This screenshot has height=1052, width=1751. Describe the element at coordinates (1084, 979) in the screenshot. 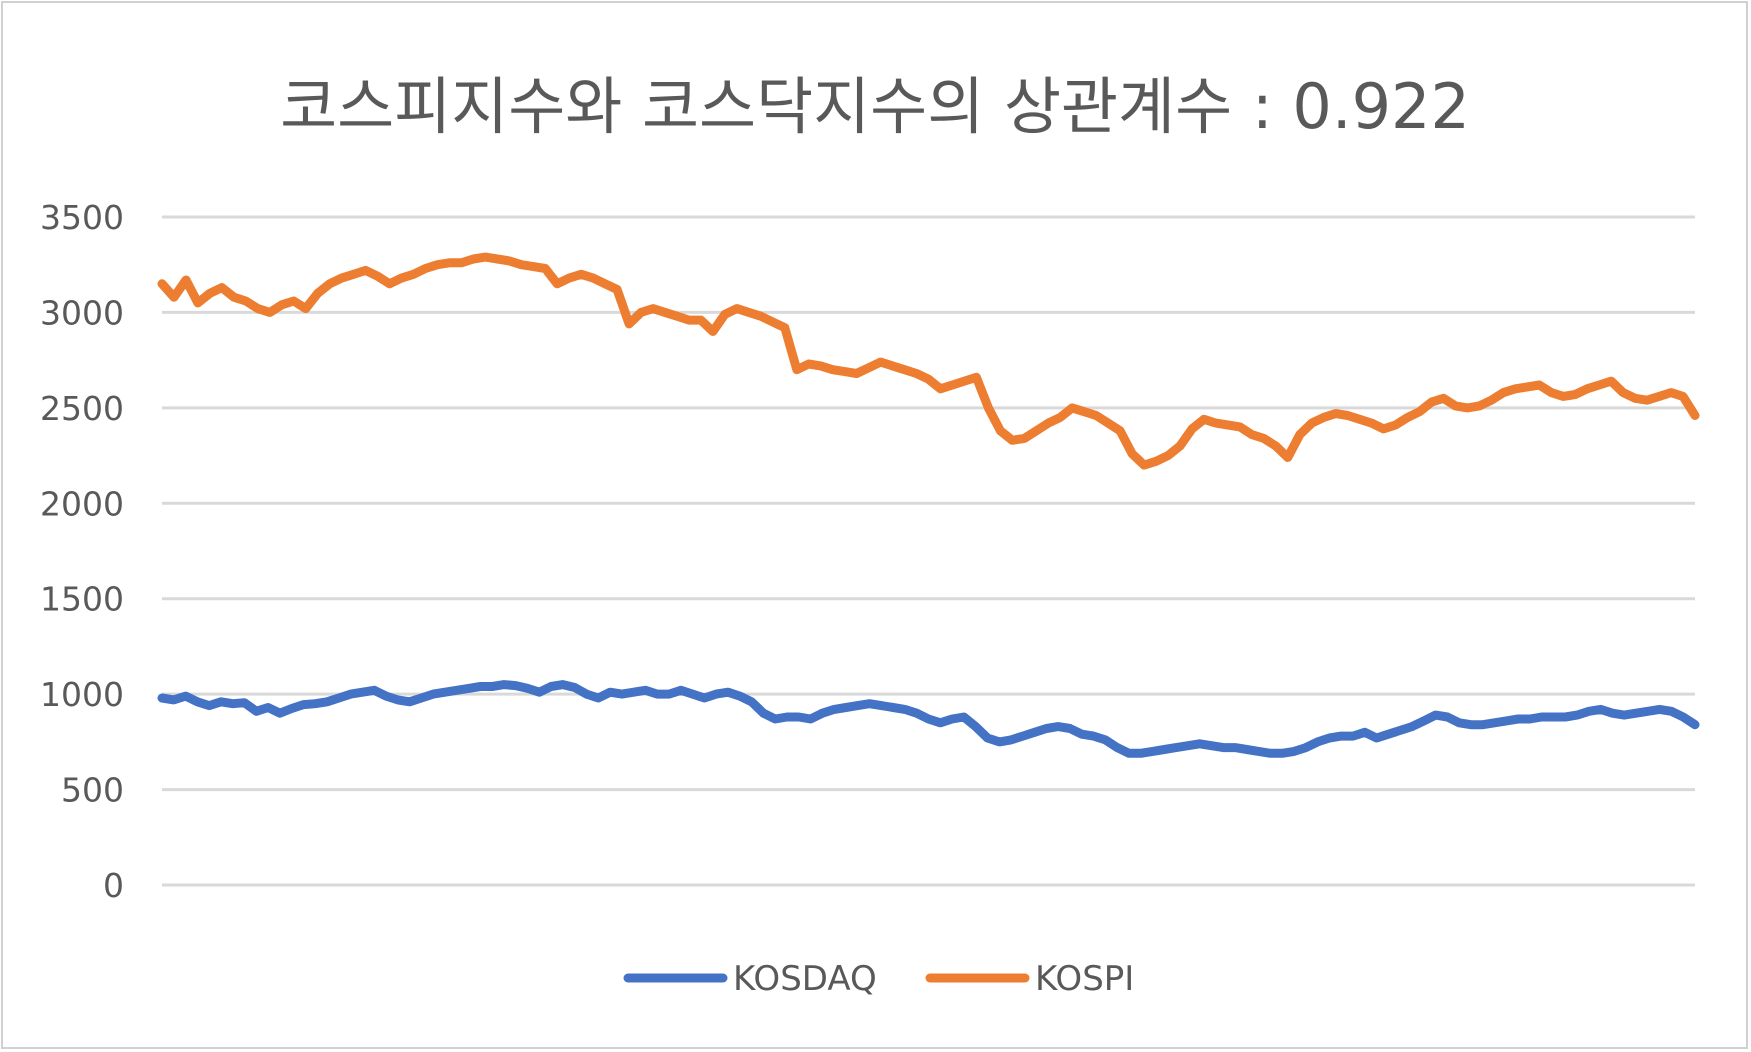

I see `legend-label-kospi: KOSPI` at that location.